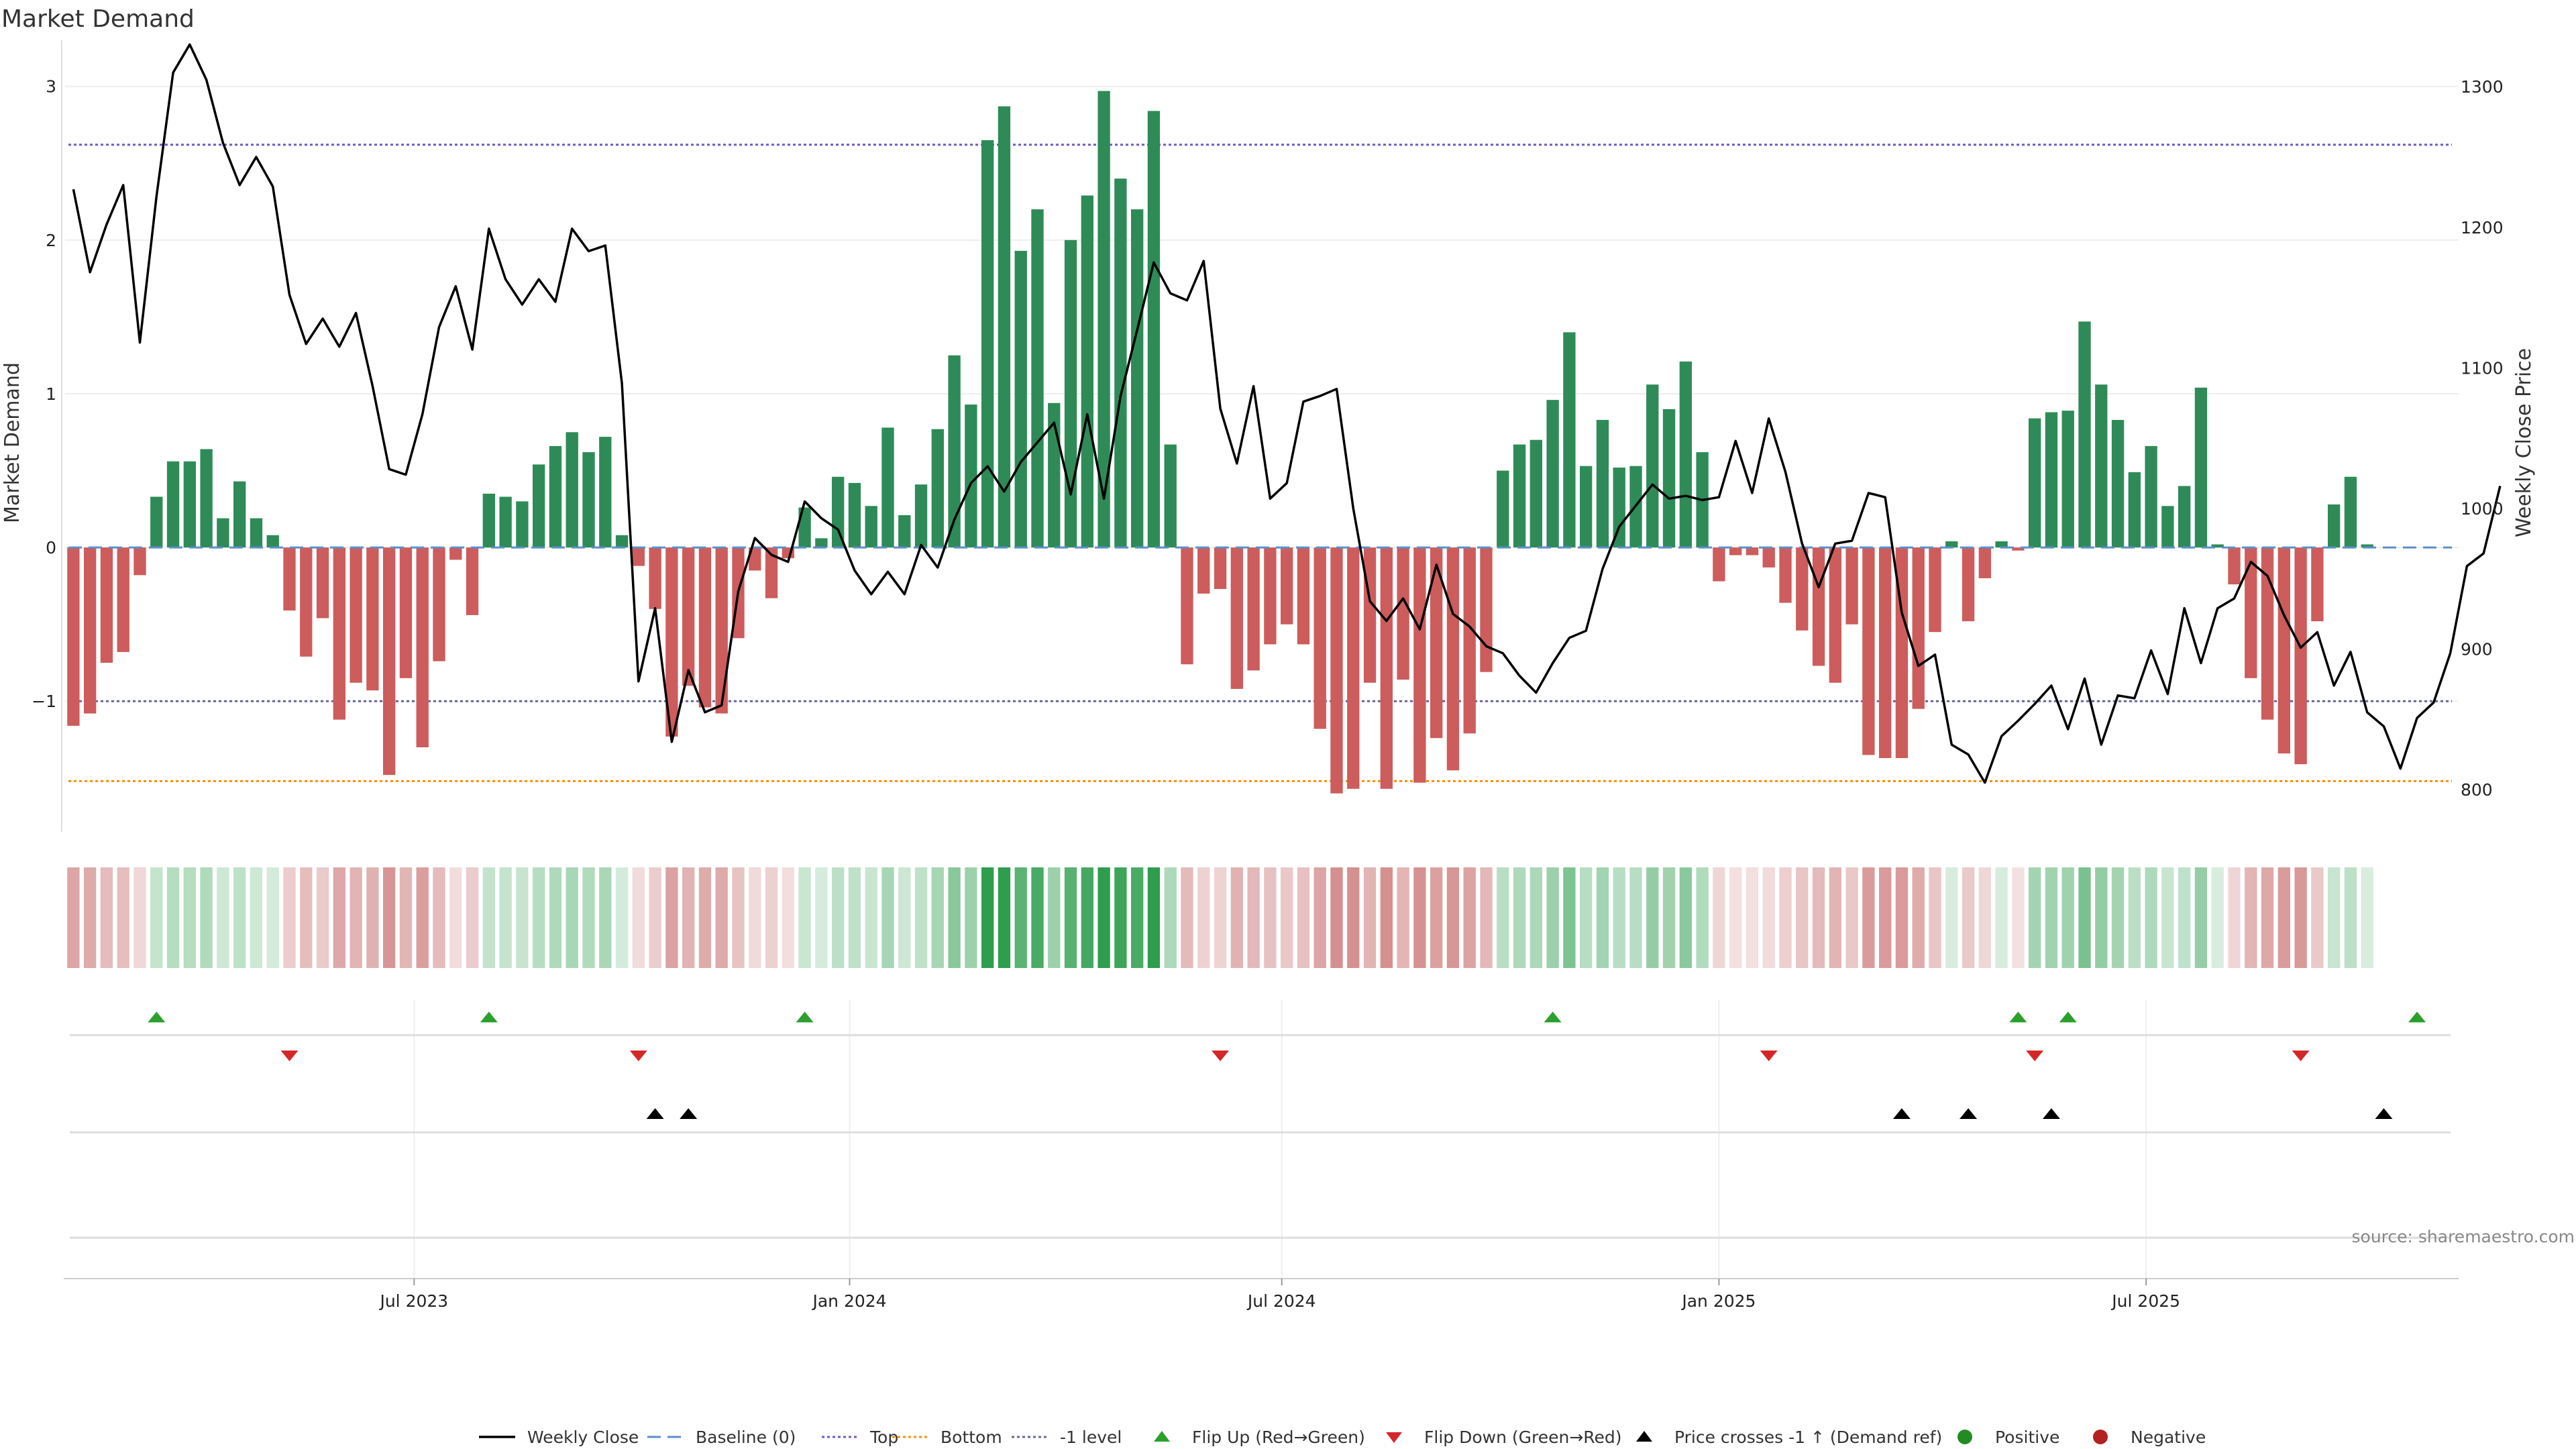 This screenshot has height=1449, width=2576. I want to click on x-tick-label: Jul 2025, so click(2145, 1301).